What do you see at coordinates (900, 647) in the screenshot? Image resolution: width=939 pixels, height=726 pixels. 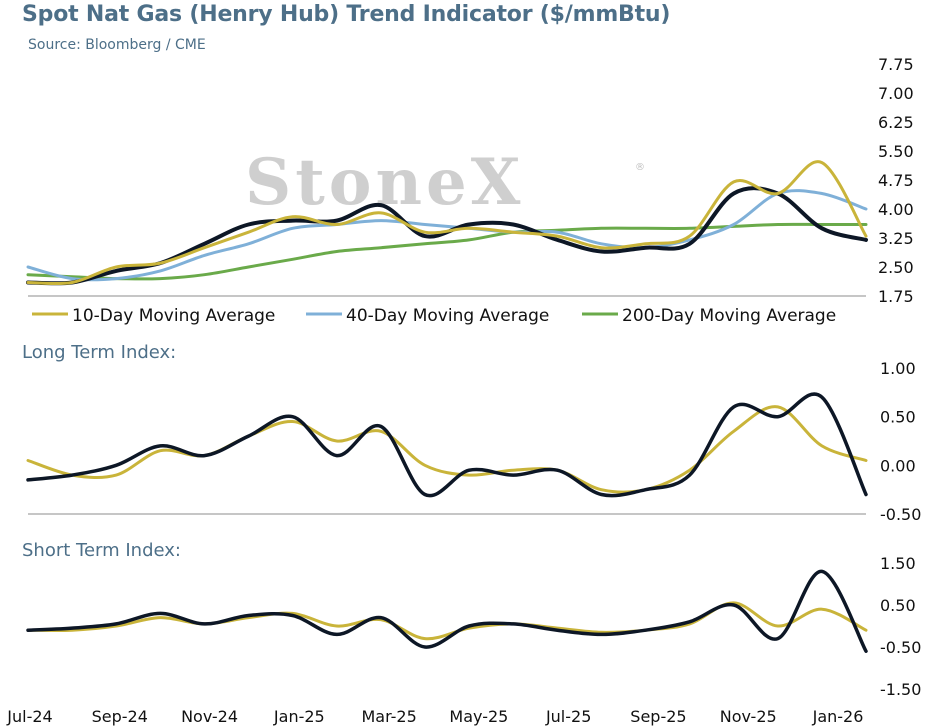 I see `short-y-tick-label: -0.50` at bounding box center [900, 647].